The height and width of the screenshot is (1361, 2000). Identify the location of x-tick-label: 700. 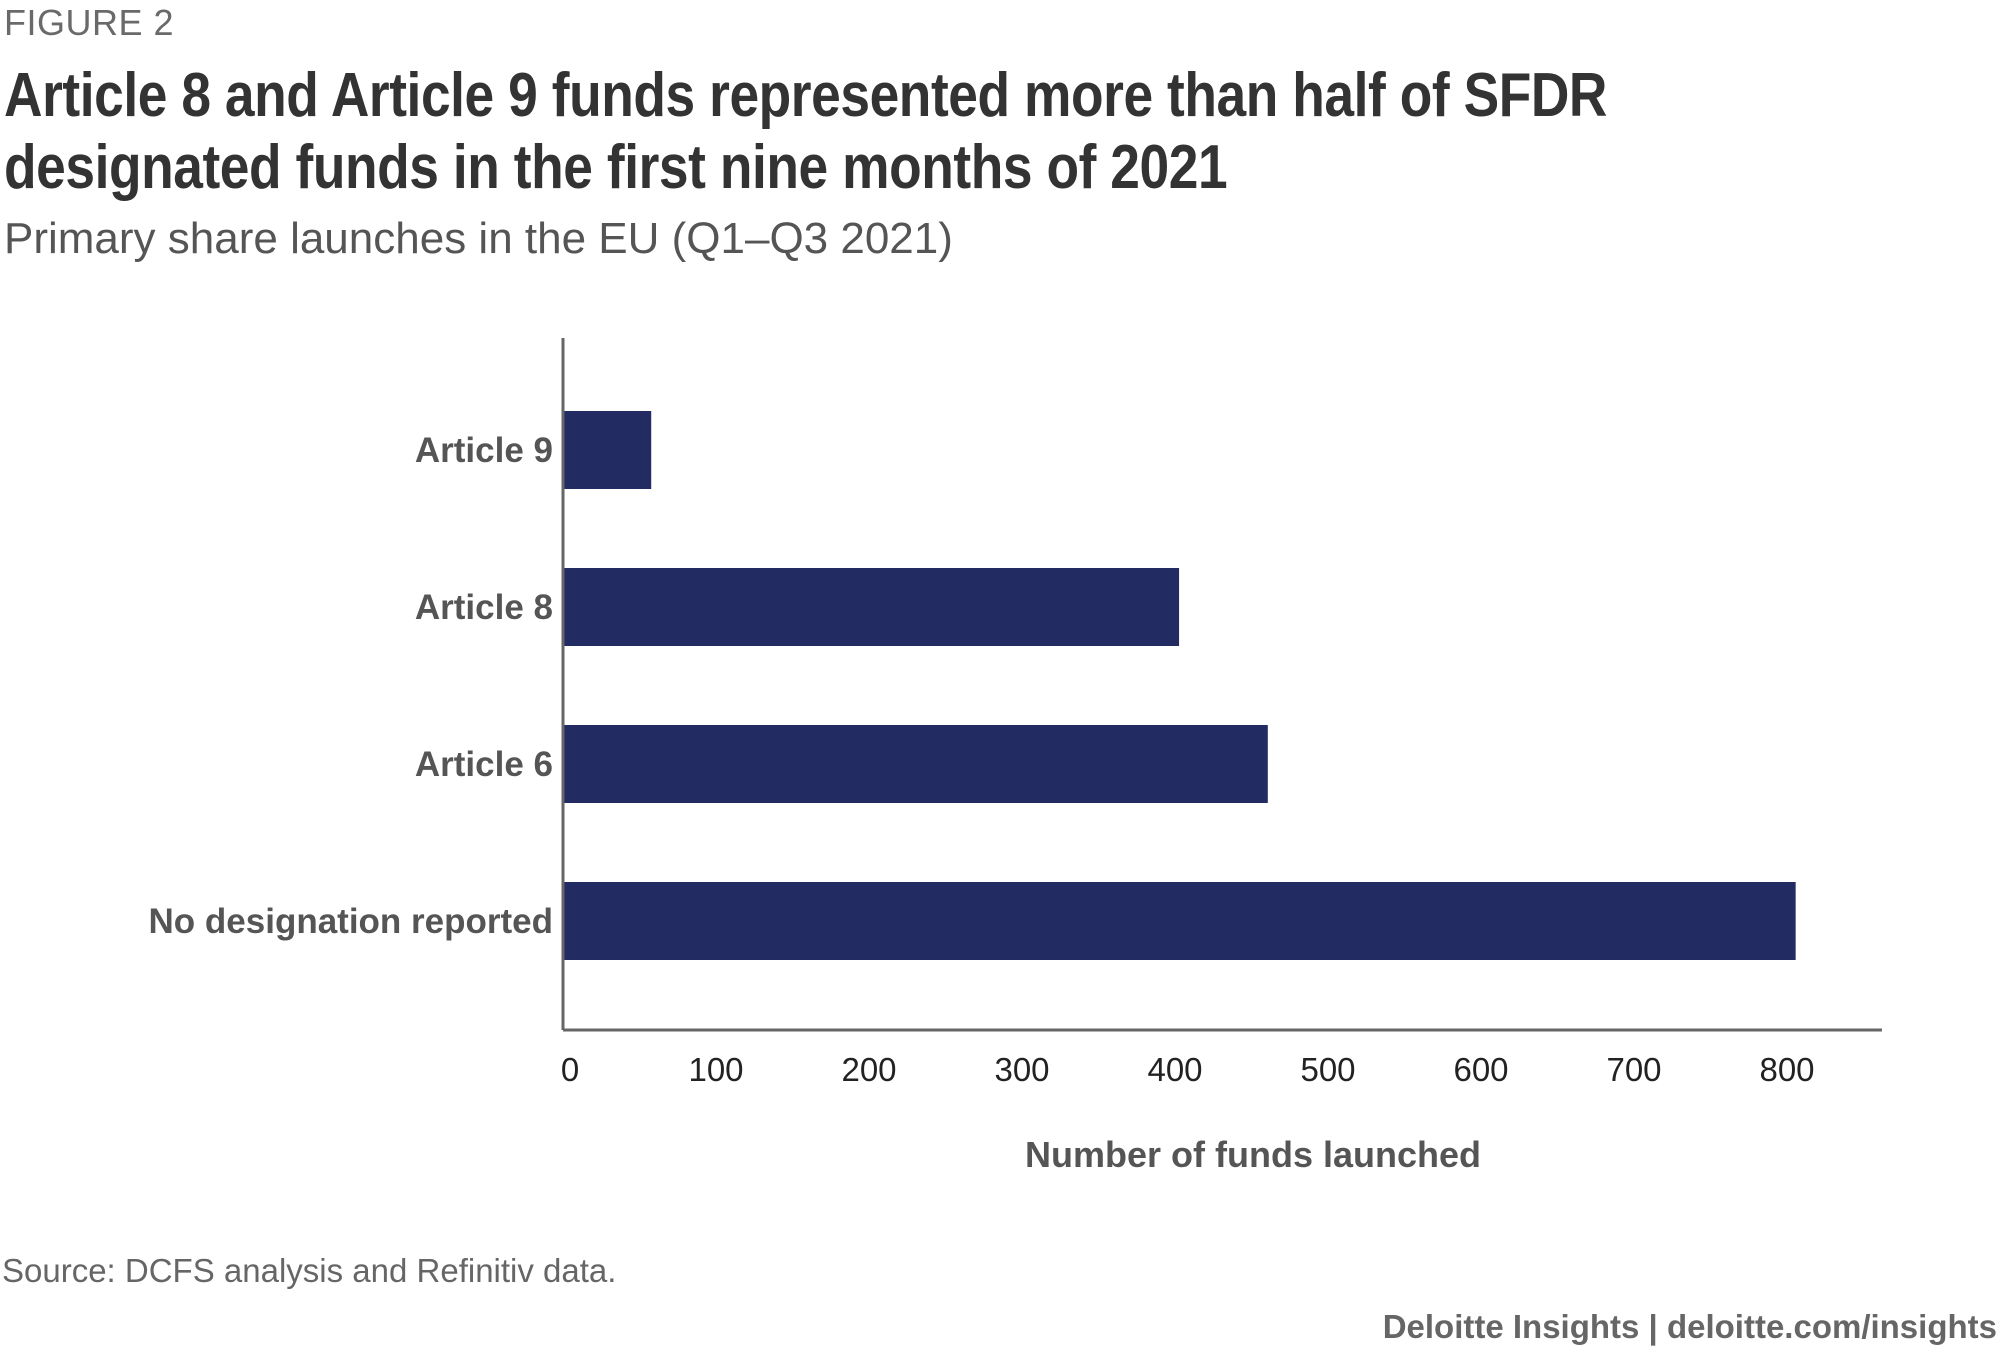
(1633, 1069).